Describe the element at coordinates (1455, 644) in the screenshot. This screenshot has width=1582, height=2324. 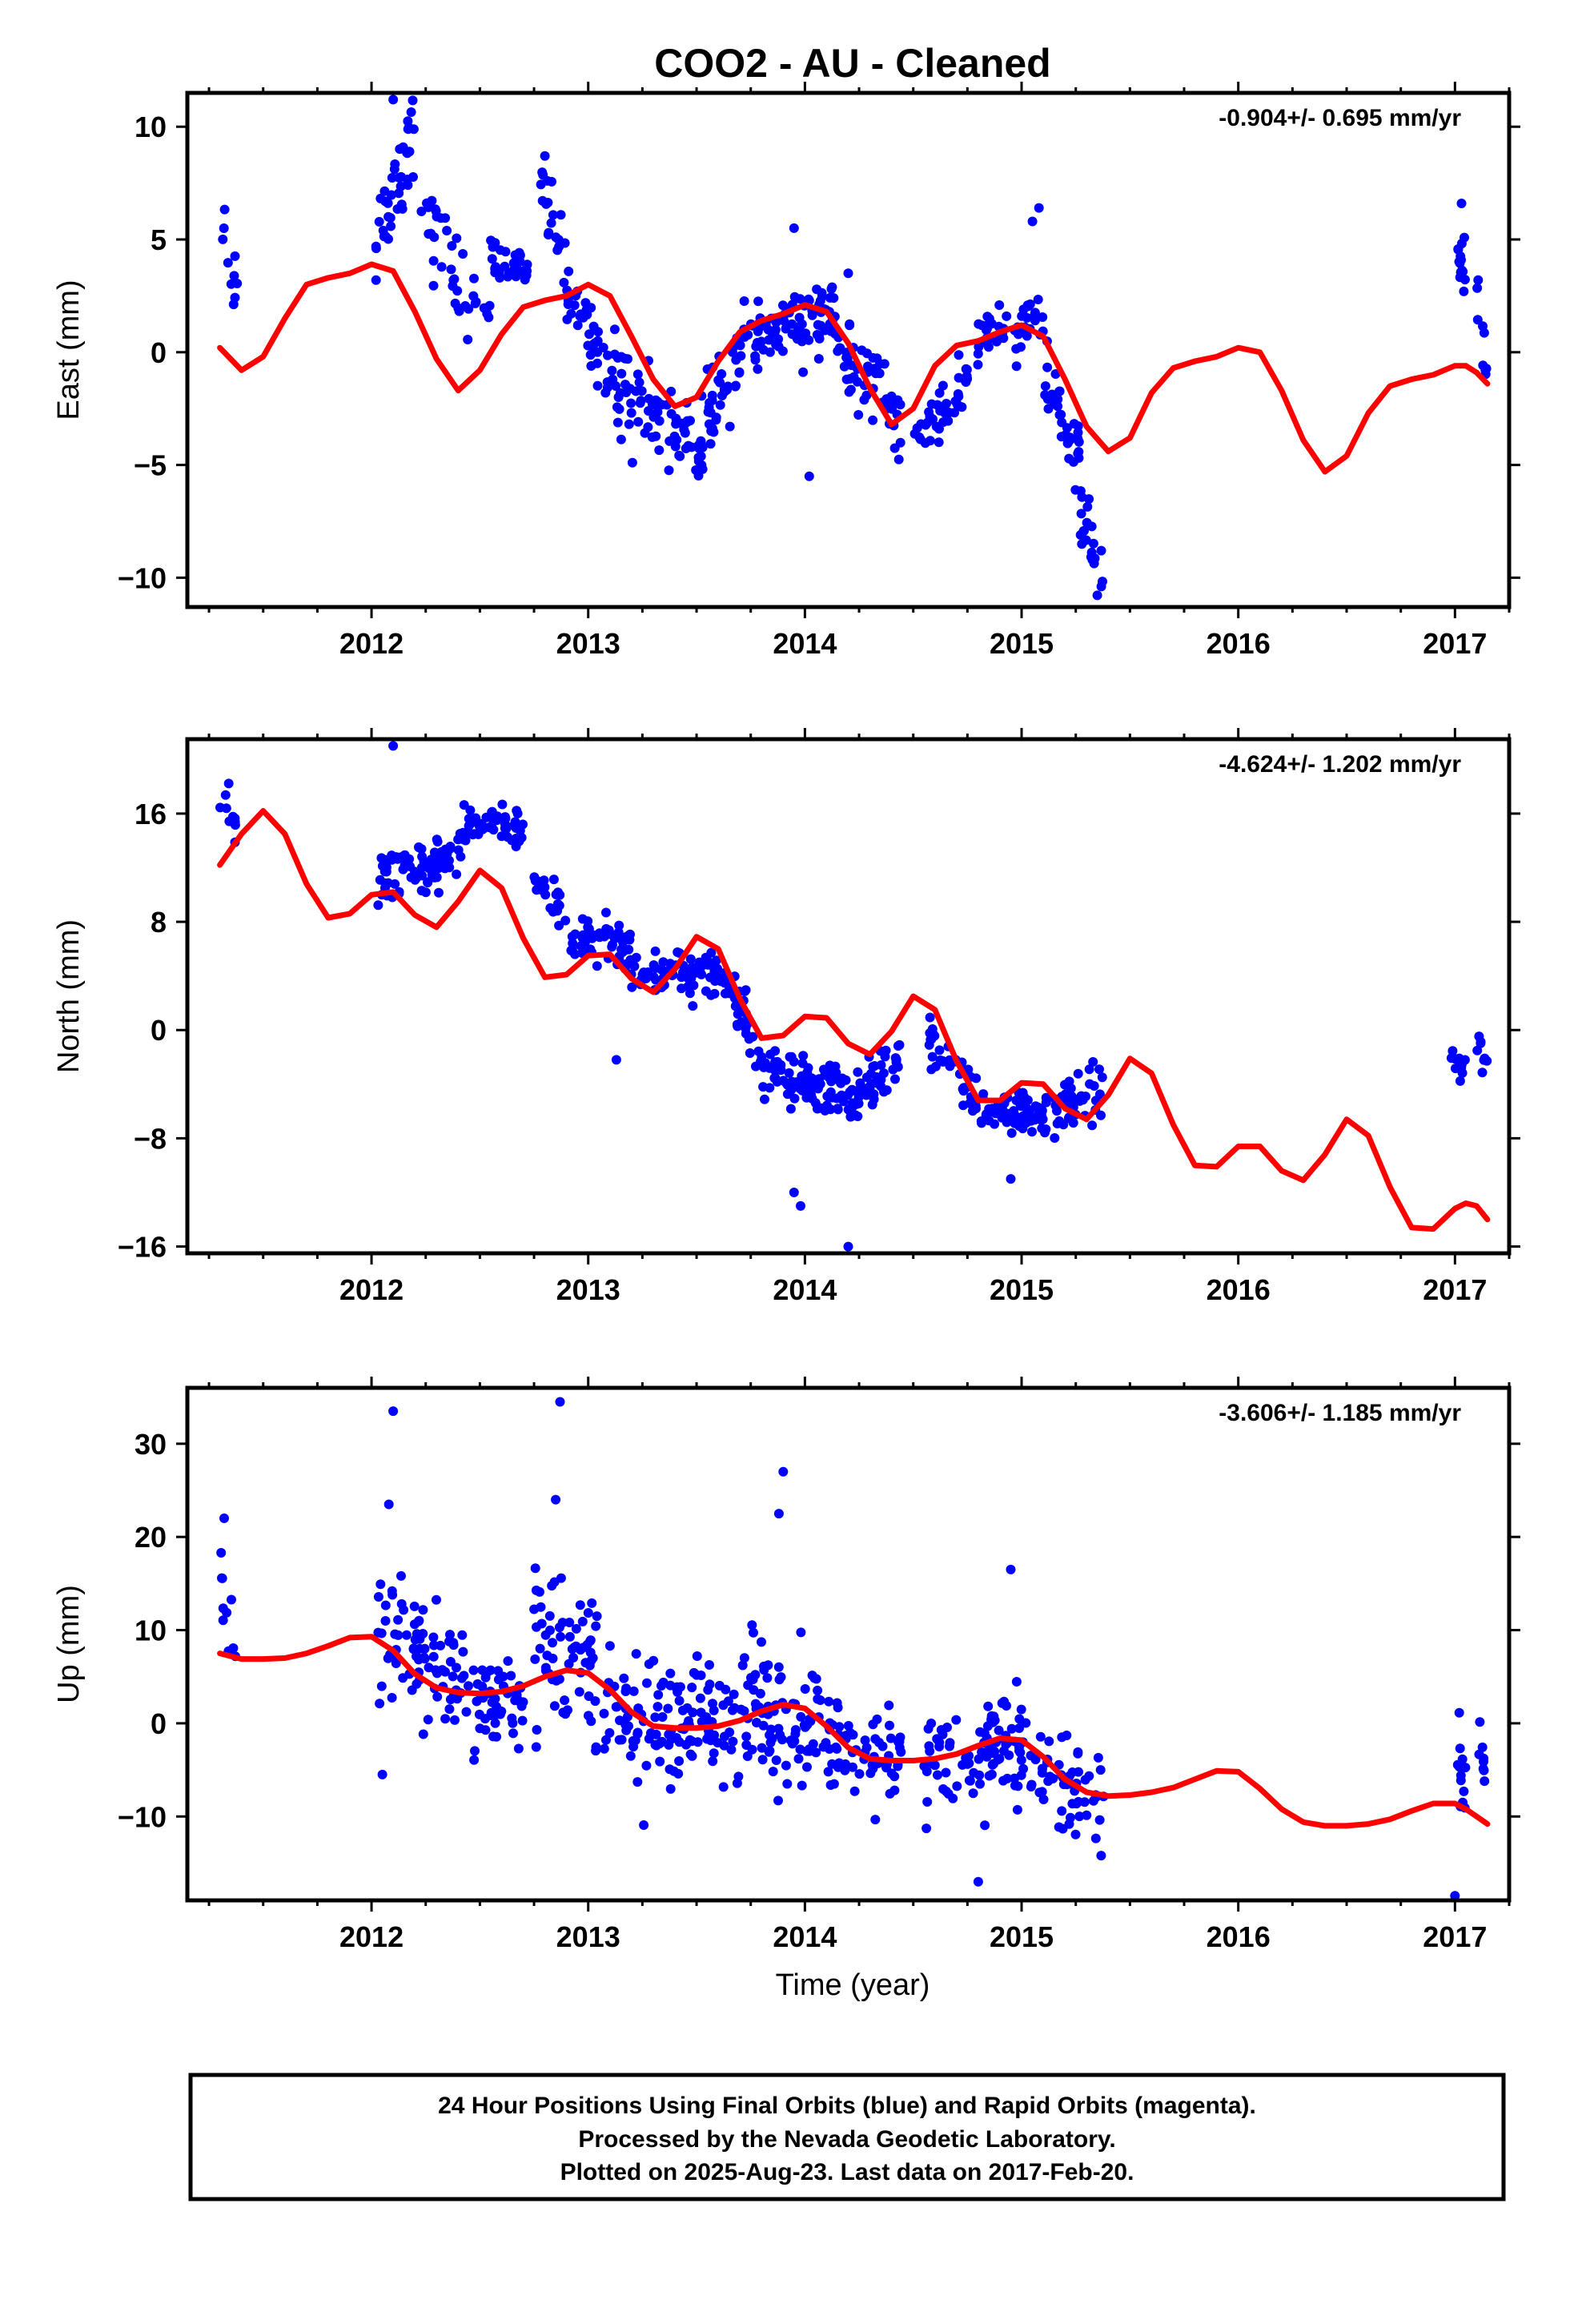
I see `east-x-tick-label: 2017` at that location.